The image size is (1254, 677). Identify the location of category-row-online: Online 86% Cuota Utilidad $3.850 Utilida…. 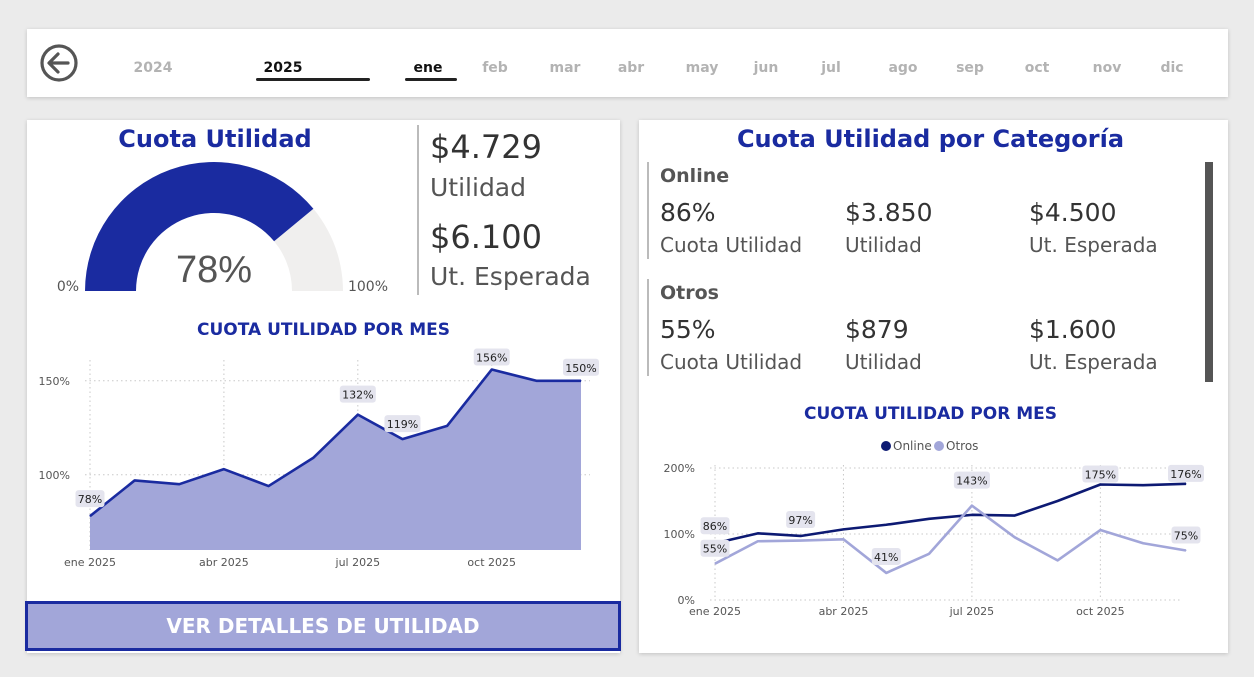
(919, 210).